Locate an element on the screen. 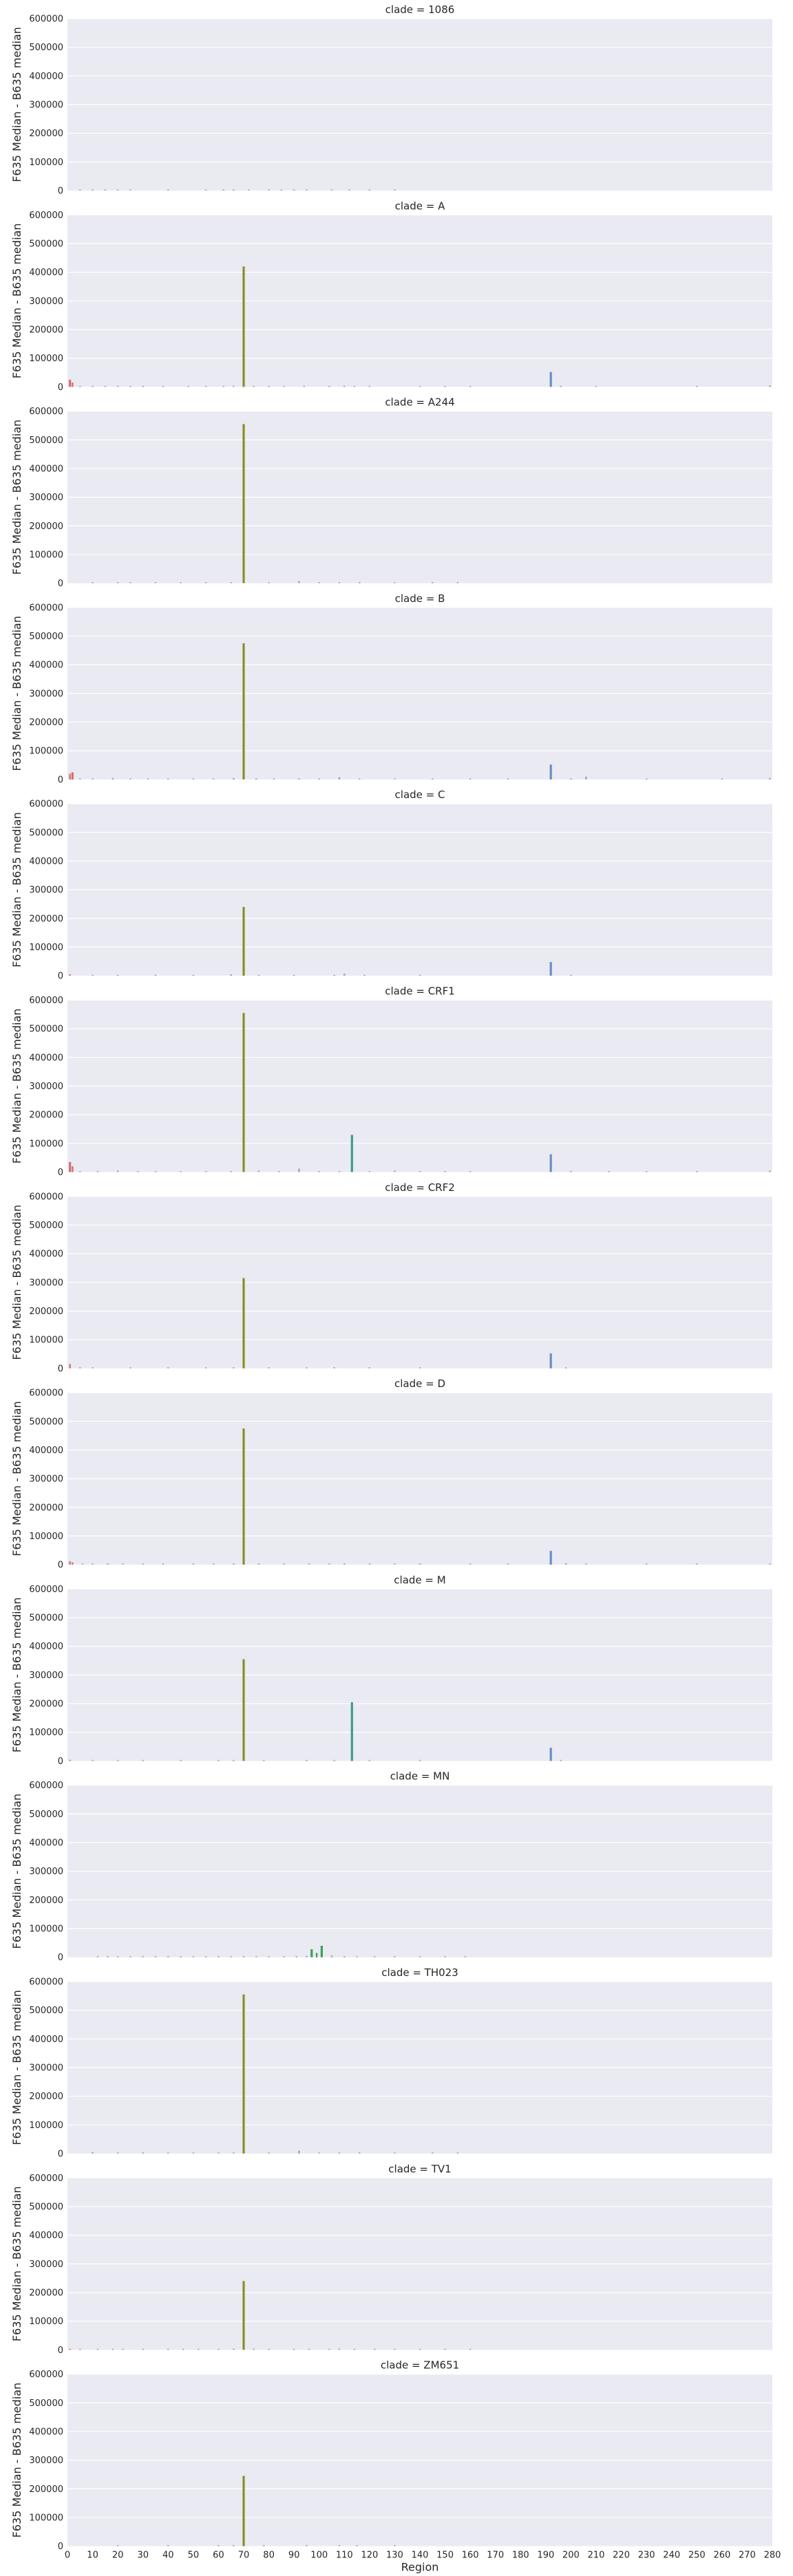  facet-title: clade = B is located at coordinates (420, 598).